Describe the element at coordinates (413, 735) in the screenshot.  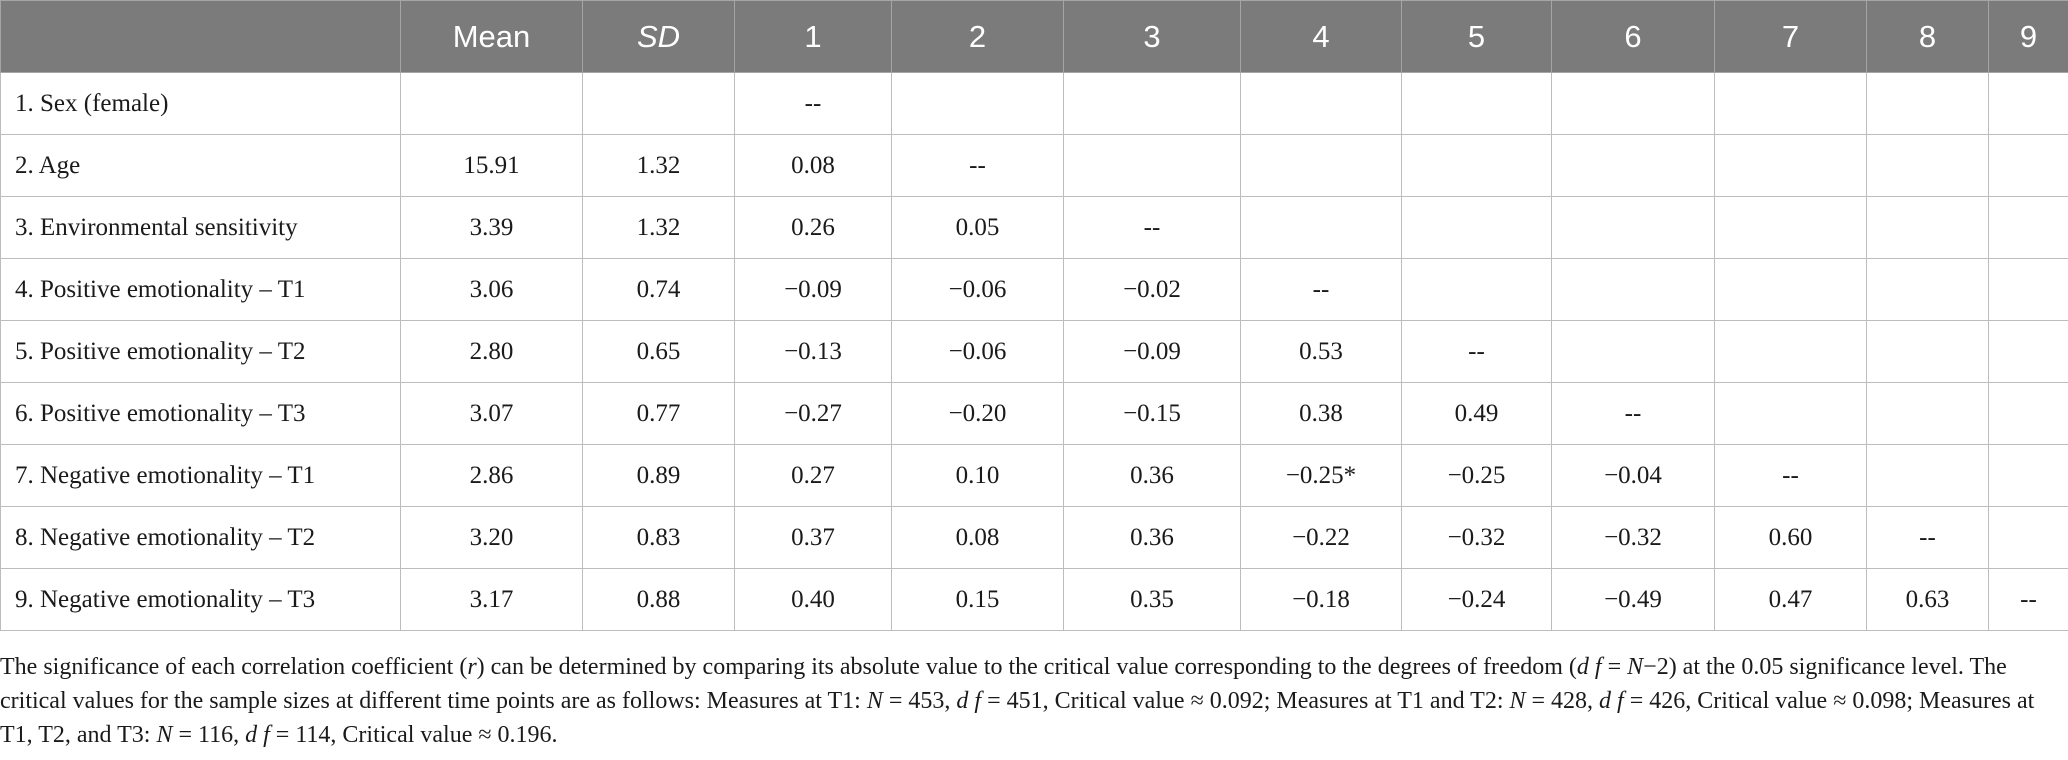
I see `note-text: = 114, Critical value ≈ 0.196.` at that location.